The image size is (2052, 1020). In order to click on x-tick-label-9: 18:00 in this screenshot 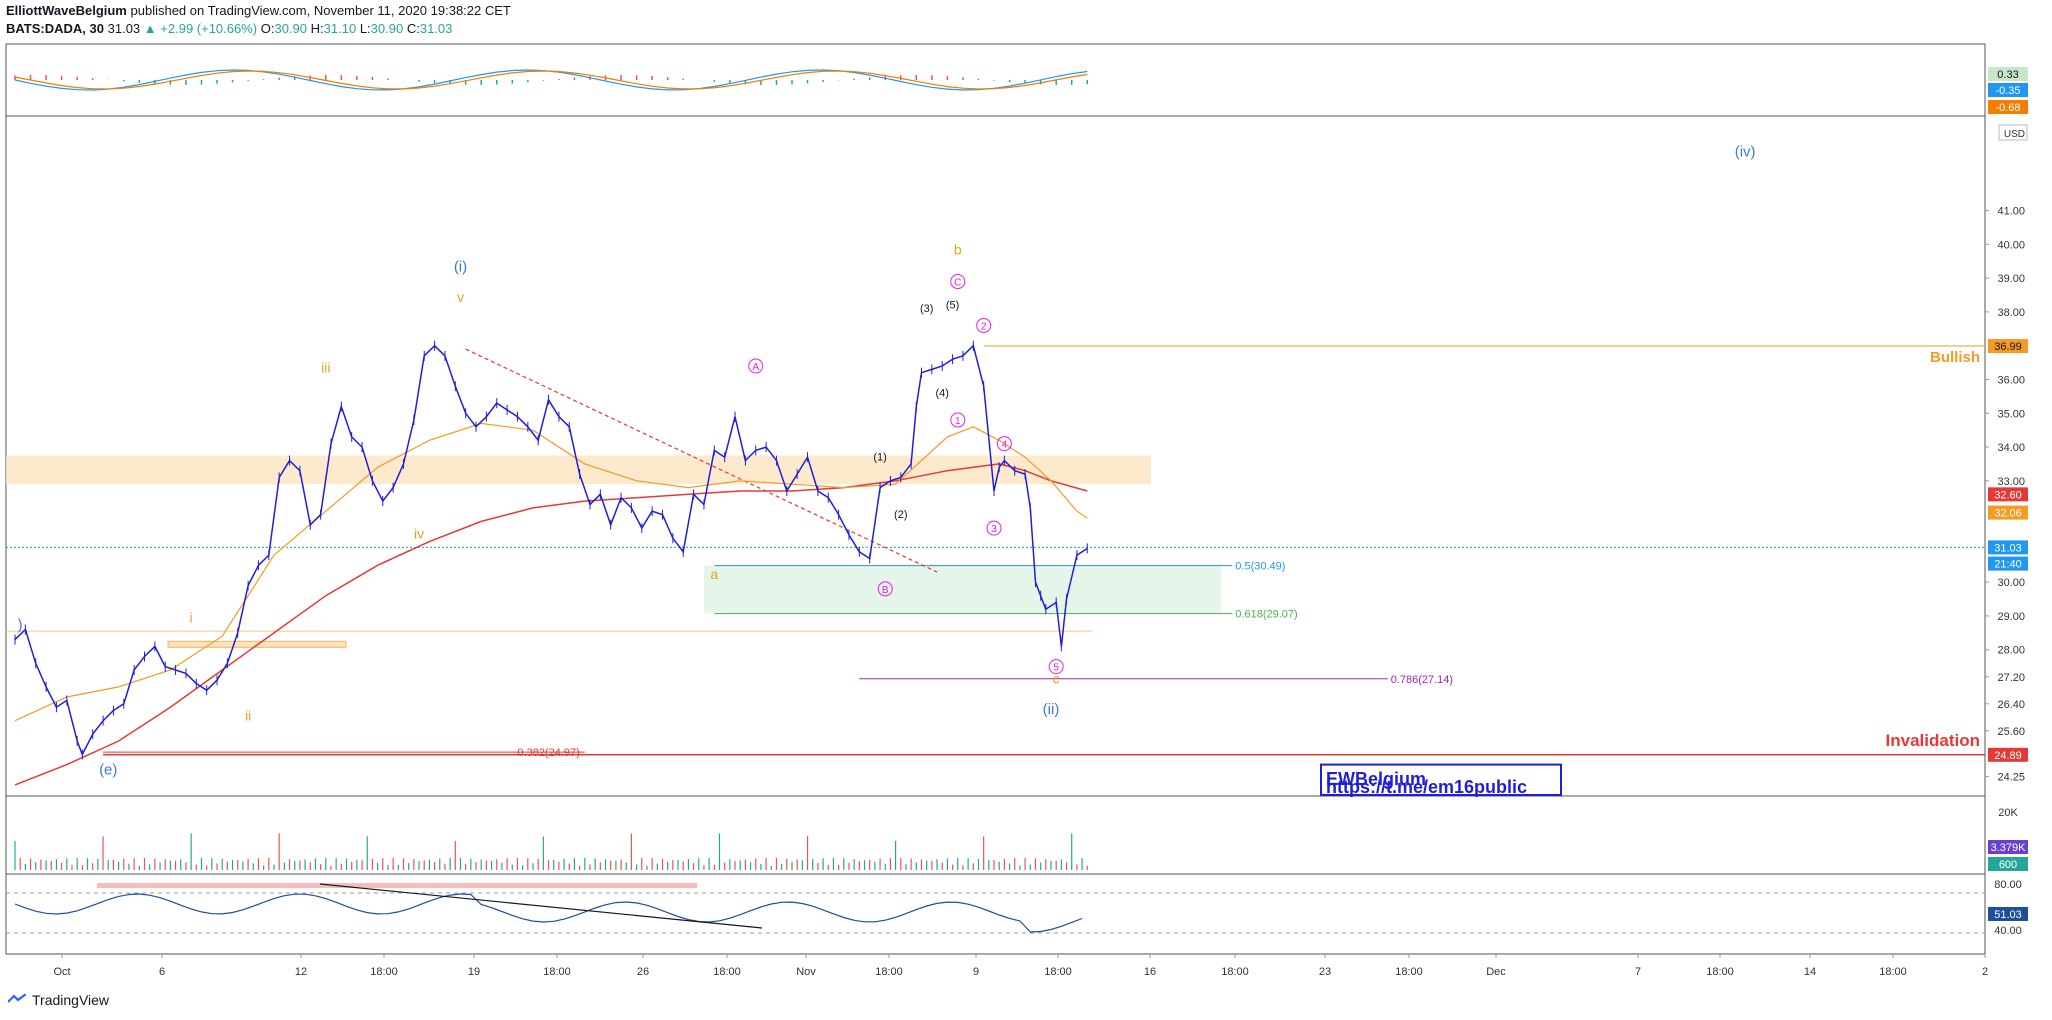, I will do `click(889, 972)`.